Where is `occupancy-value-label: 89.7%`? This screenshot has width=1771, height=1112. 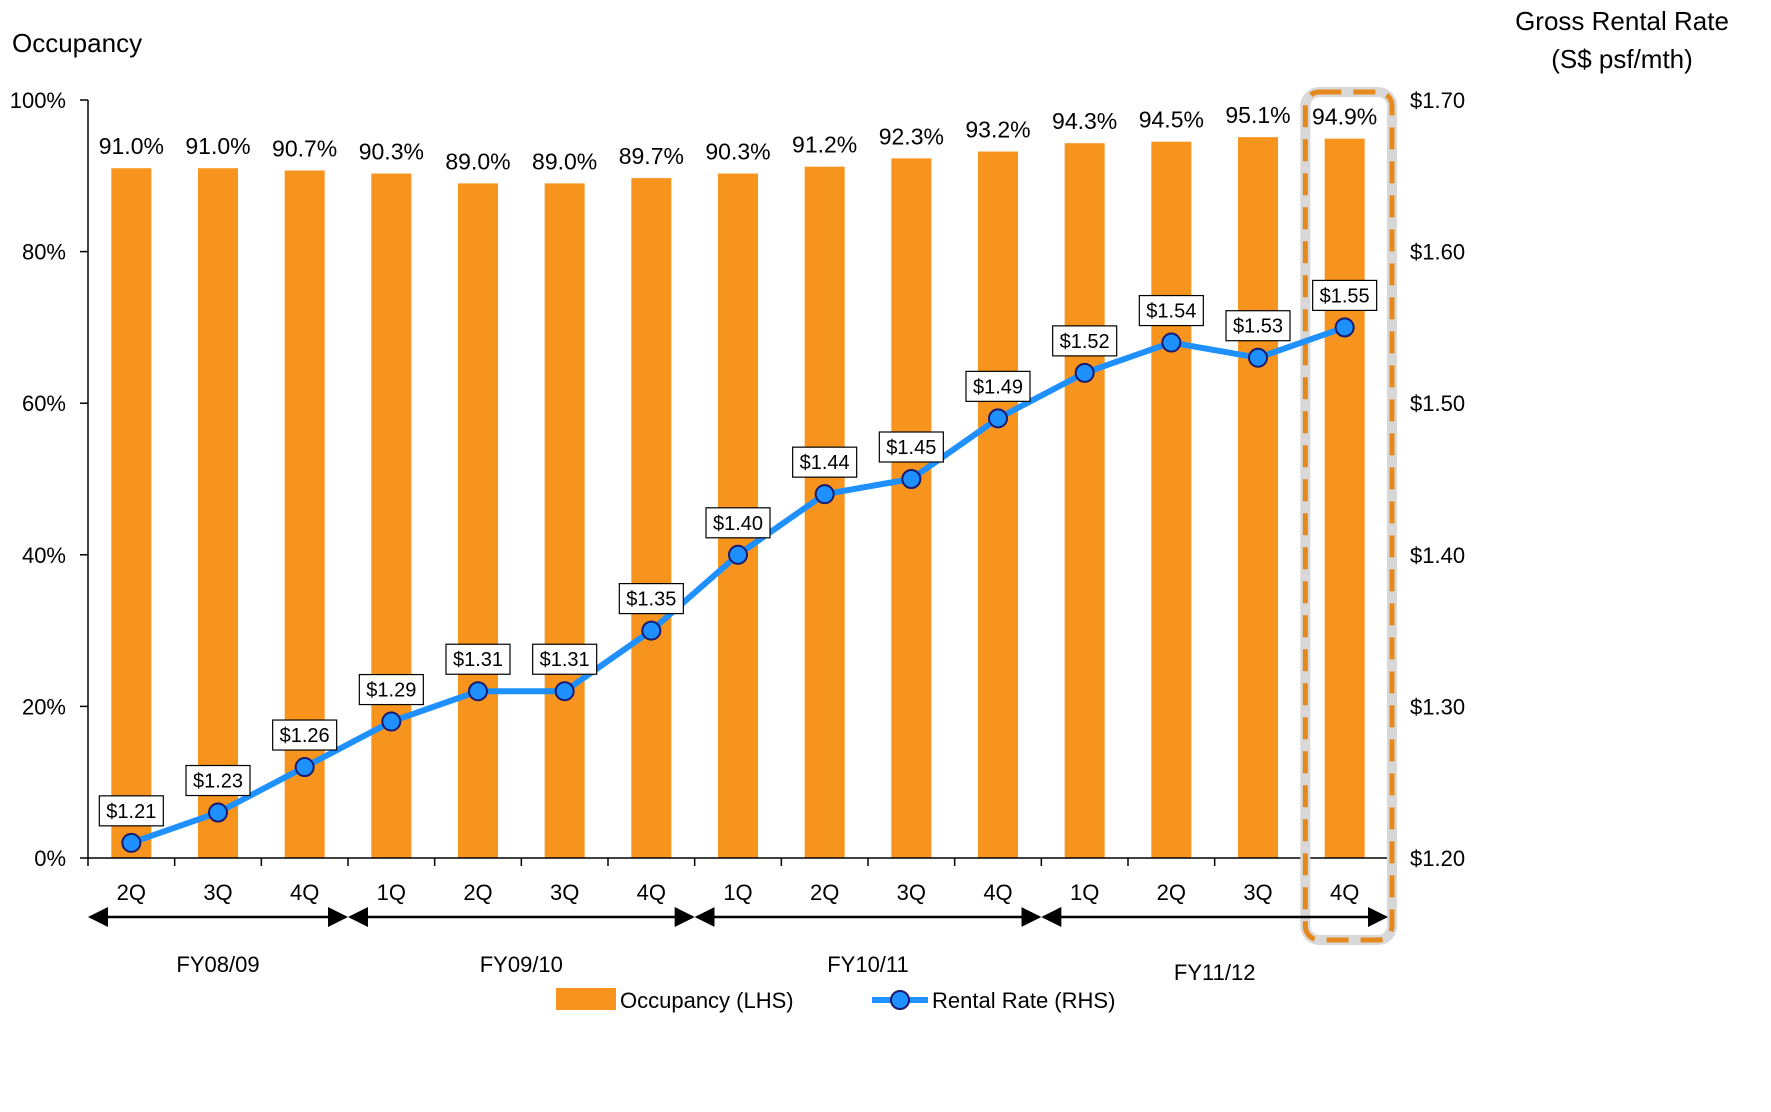
occupancy-value-label: 89.7% is located at coordinates (651, 156).